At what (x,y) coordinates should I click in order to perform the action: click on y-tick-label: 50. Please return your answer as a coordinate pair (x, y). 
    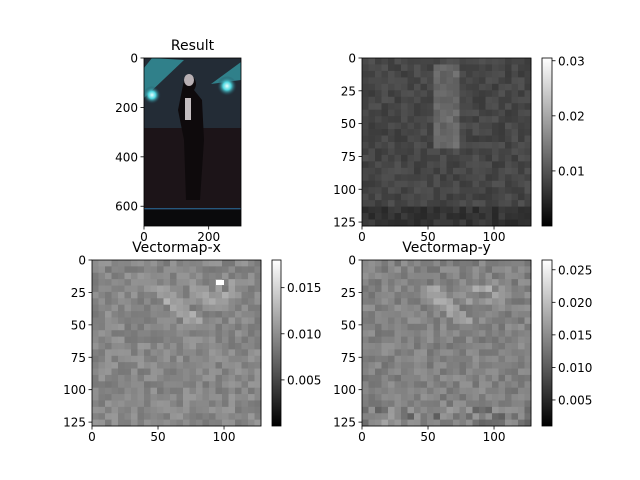
    Looking at the image, I should click on (348, 124).